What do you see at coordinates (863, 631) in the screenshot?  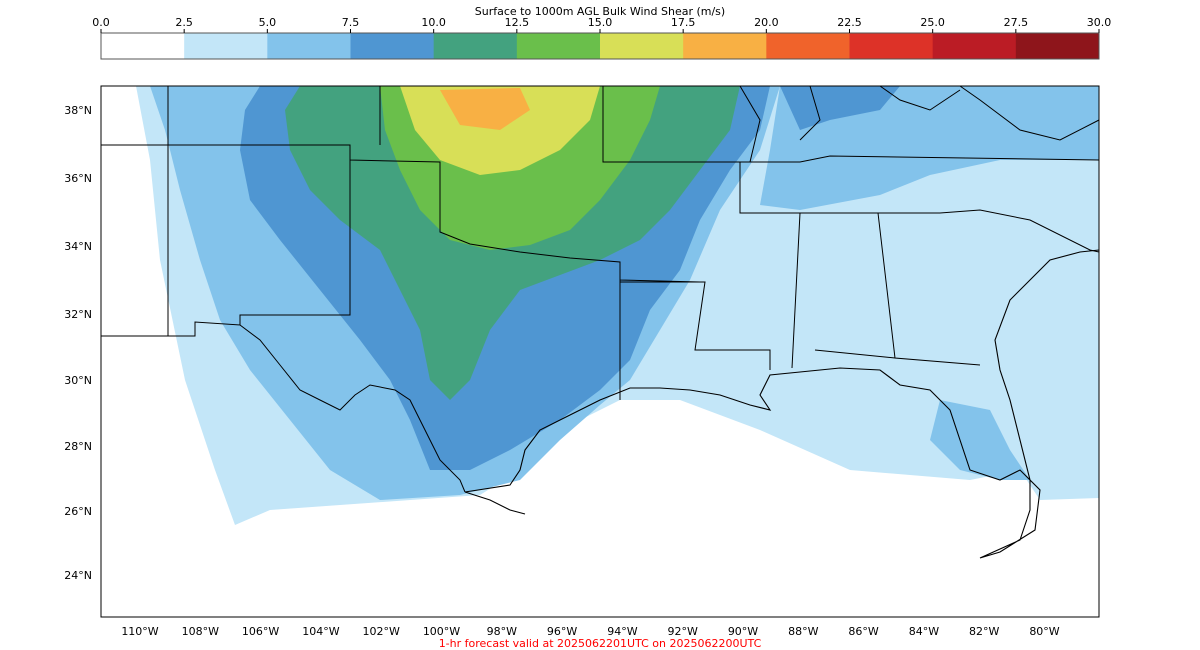 I see `longitude-label: 86°W` at bounding box center [863, 631].